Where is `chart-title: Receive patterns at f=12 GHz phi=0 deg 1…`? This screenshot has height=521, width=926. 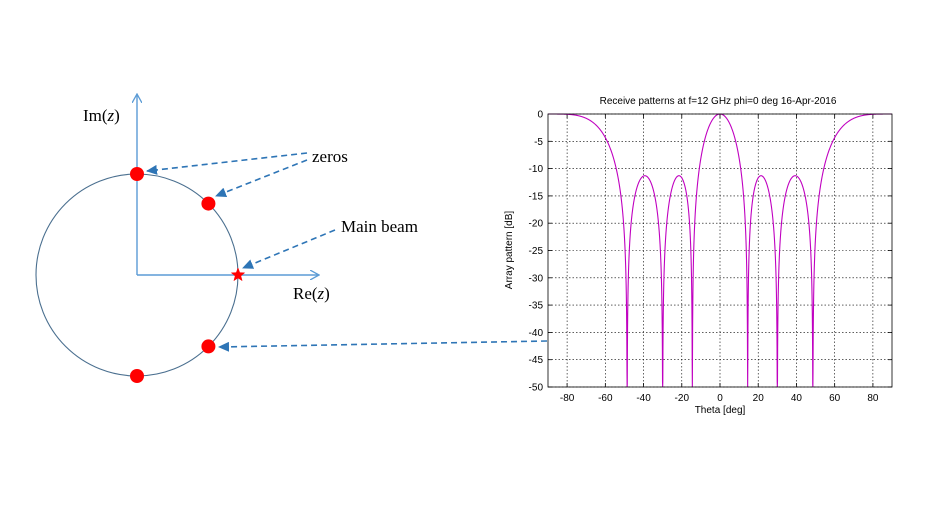
chart-title: Receive patterns at f=12 GHz phi=0 deg 1… is located at coordinates (718, 101).